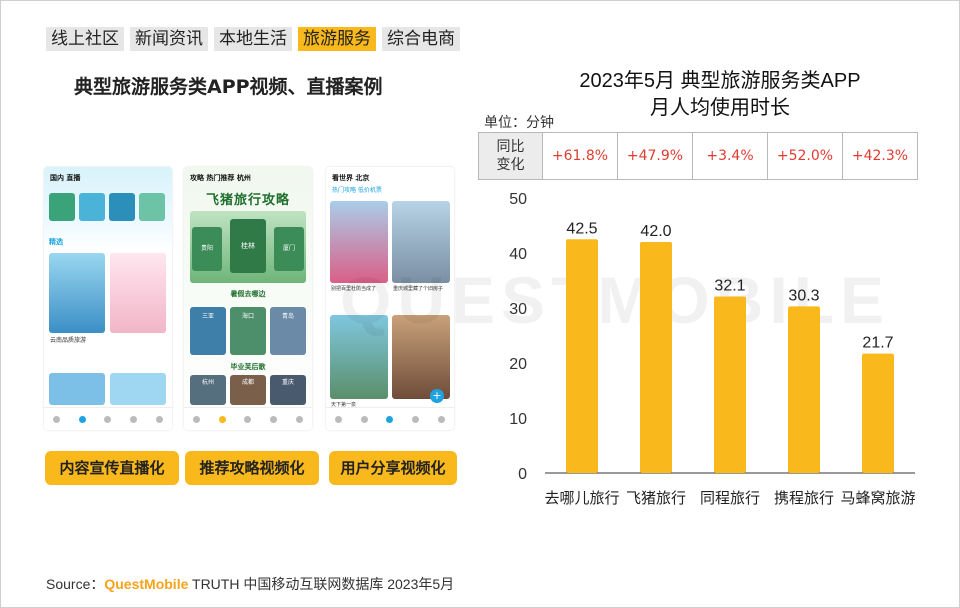 Image resolution: width=960 pixels, height=608 pixels. What do you see at coordinates (289, 249) in the screenshot?
I see `city-card: 厦门` at bounding box center [289, 249].